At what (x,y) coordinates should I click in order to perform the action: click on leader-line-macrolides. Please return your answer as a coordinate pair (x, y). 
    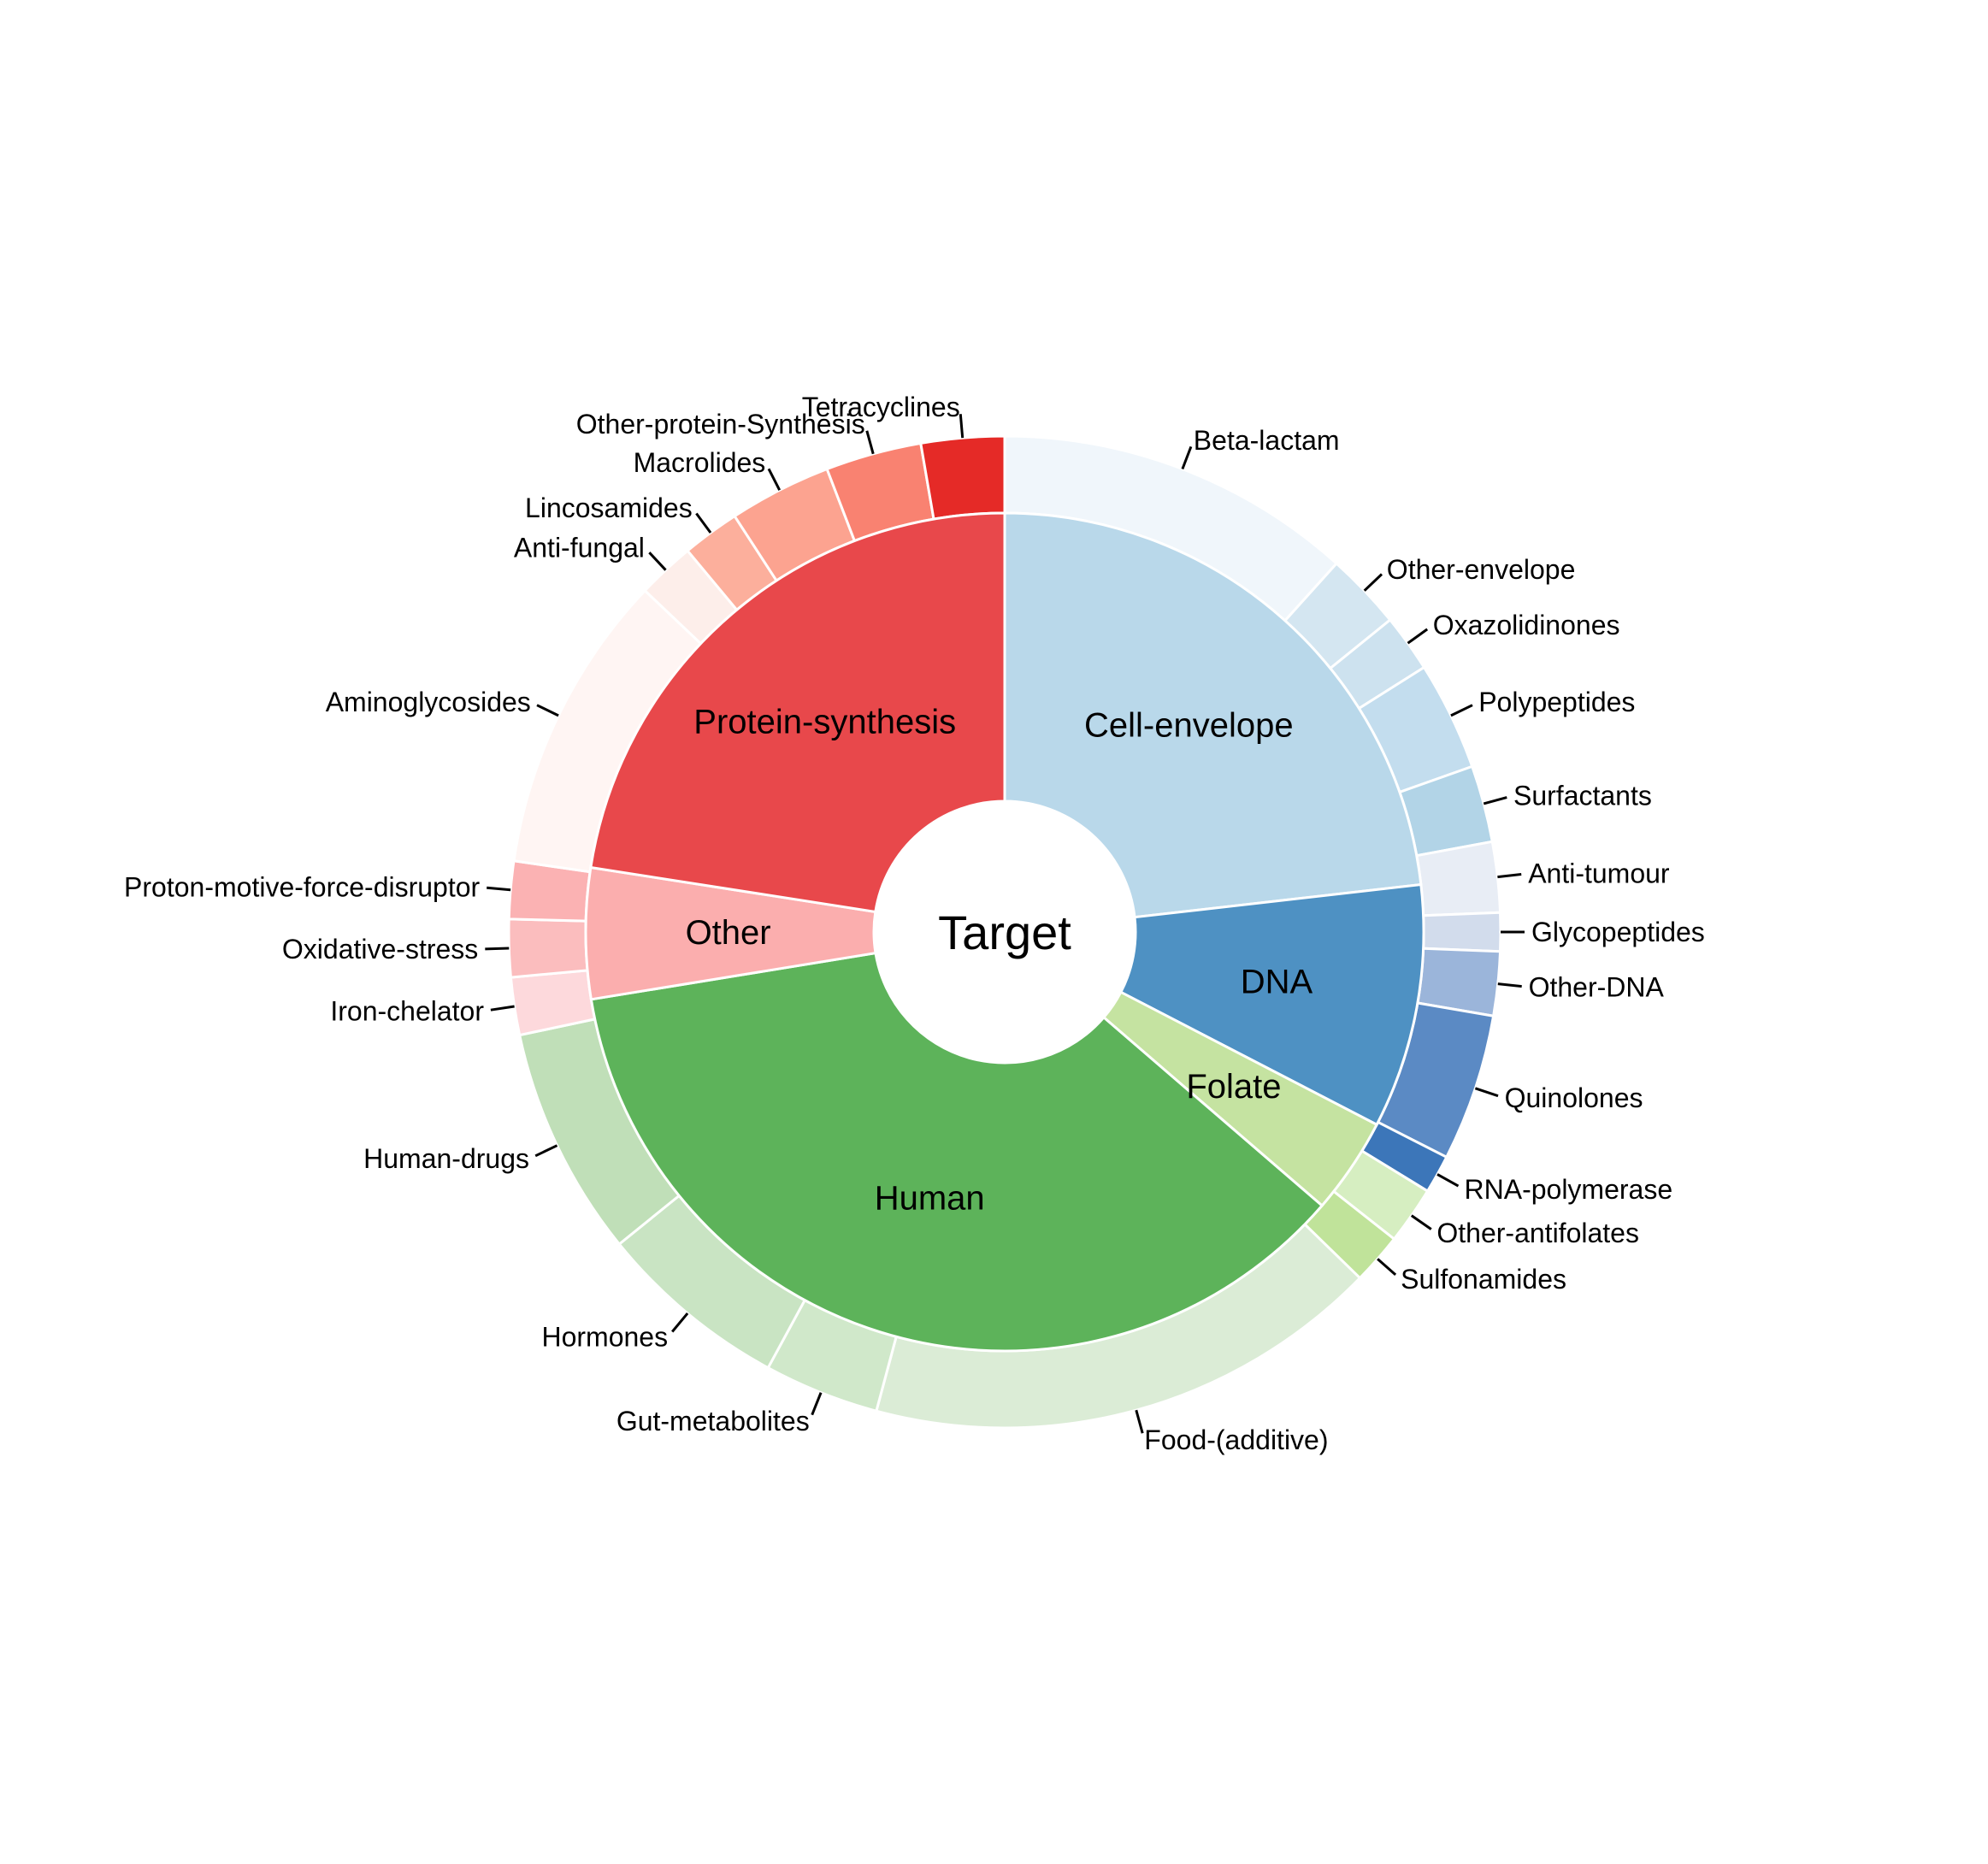
    Looking at the image, I should click on (774, 480).